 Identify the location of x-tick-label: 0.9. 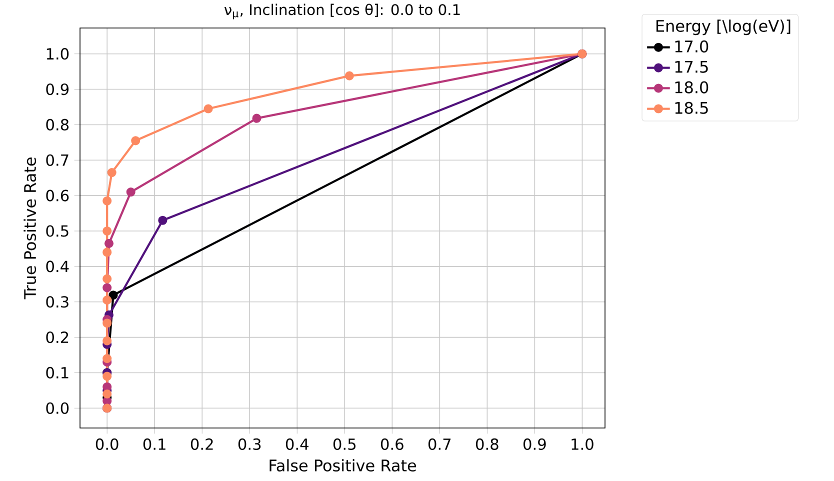
(535, 444).